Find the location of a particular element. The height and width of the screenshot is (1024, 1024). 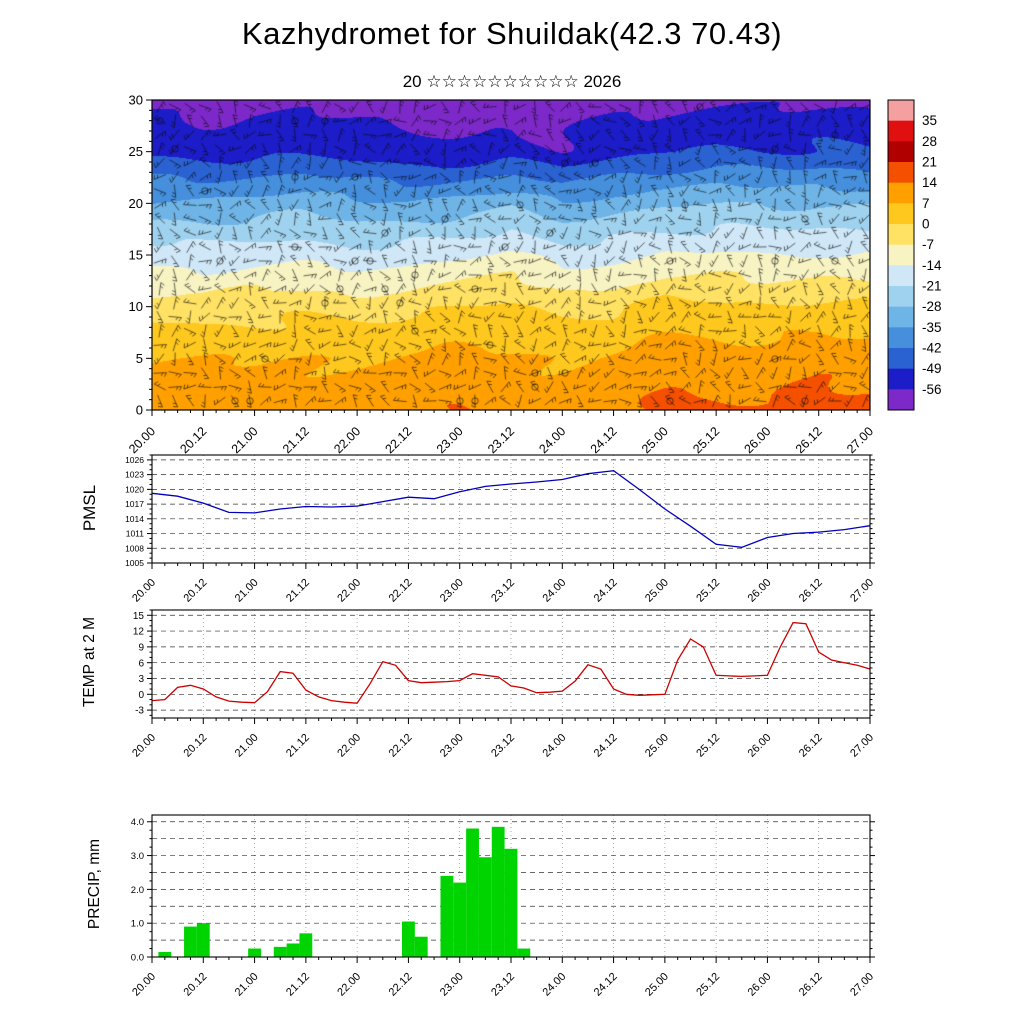

svg-text: -28 is located at coordinates (932, 306).